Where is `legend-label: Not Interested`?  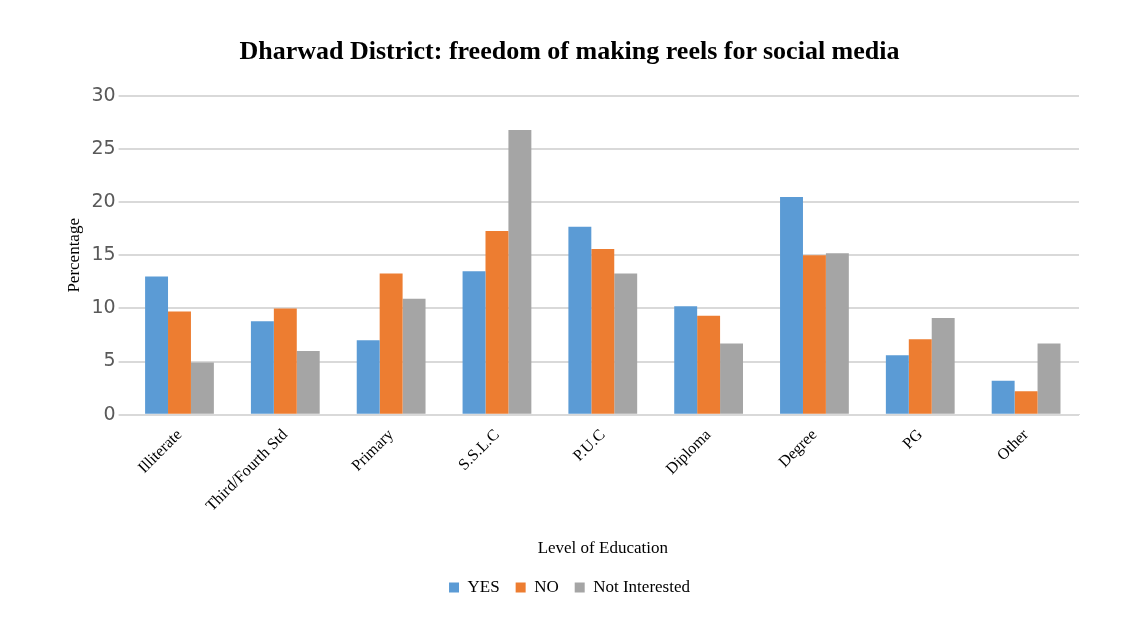
legend-label: Not Interested is located at coordinates (642, 586).